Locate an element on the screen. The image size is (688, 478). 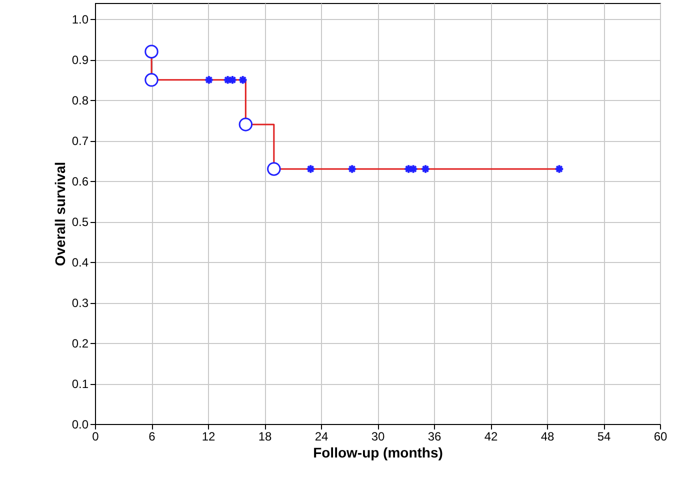
x-tick-label: 30 is located at coordinates (378, 437).